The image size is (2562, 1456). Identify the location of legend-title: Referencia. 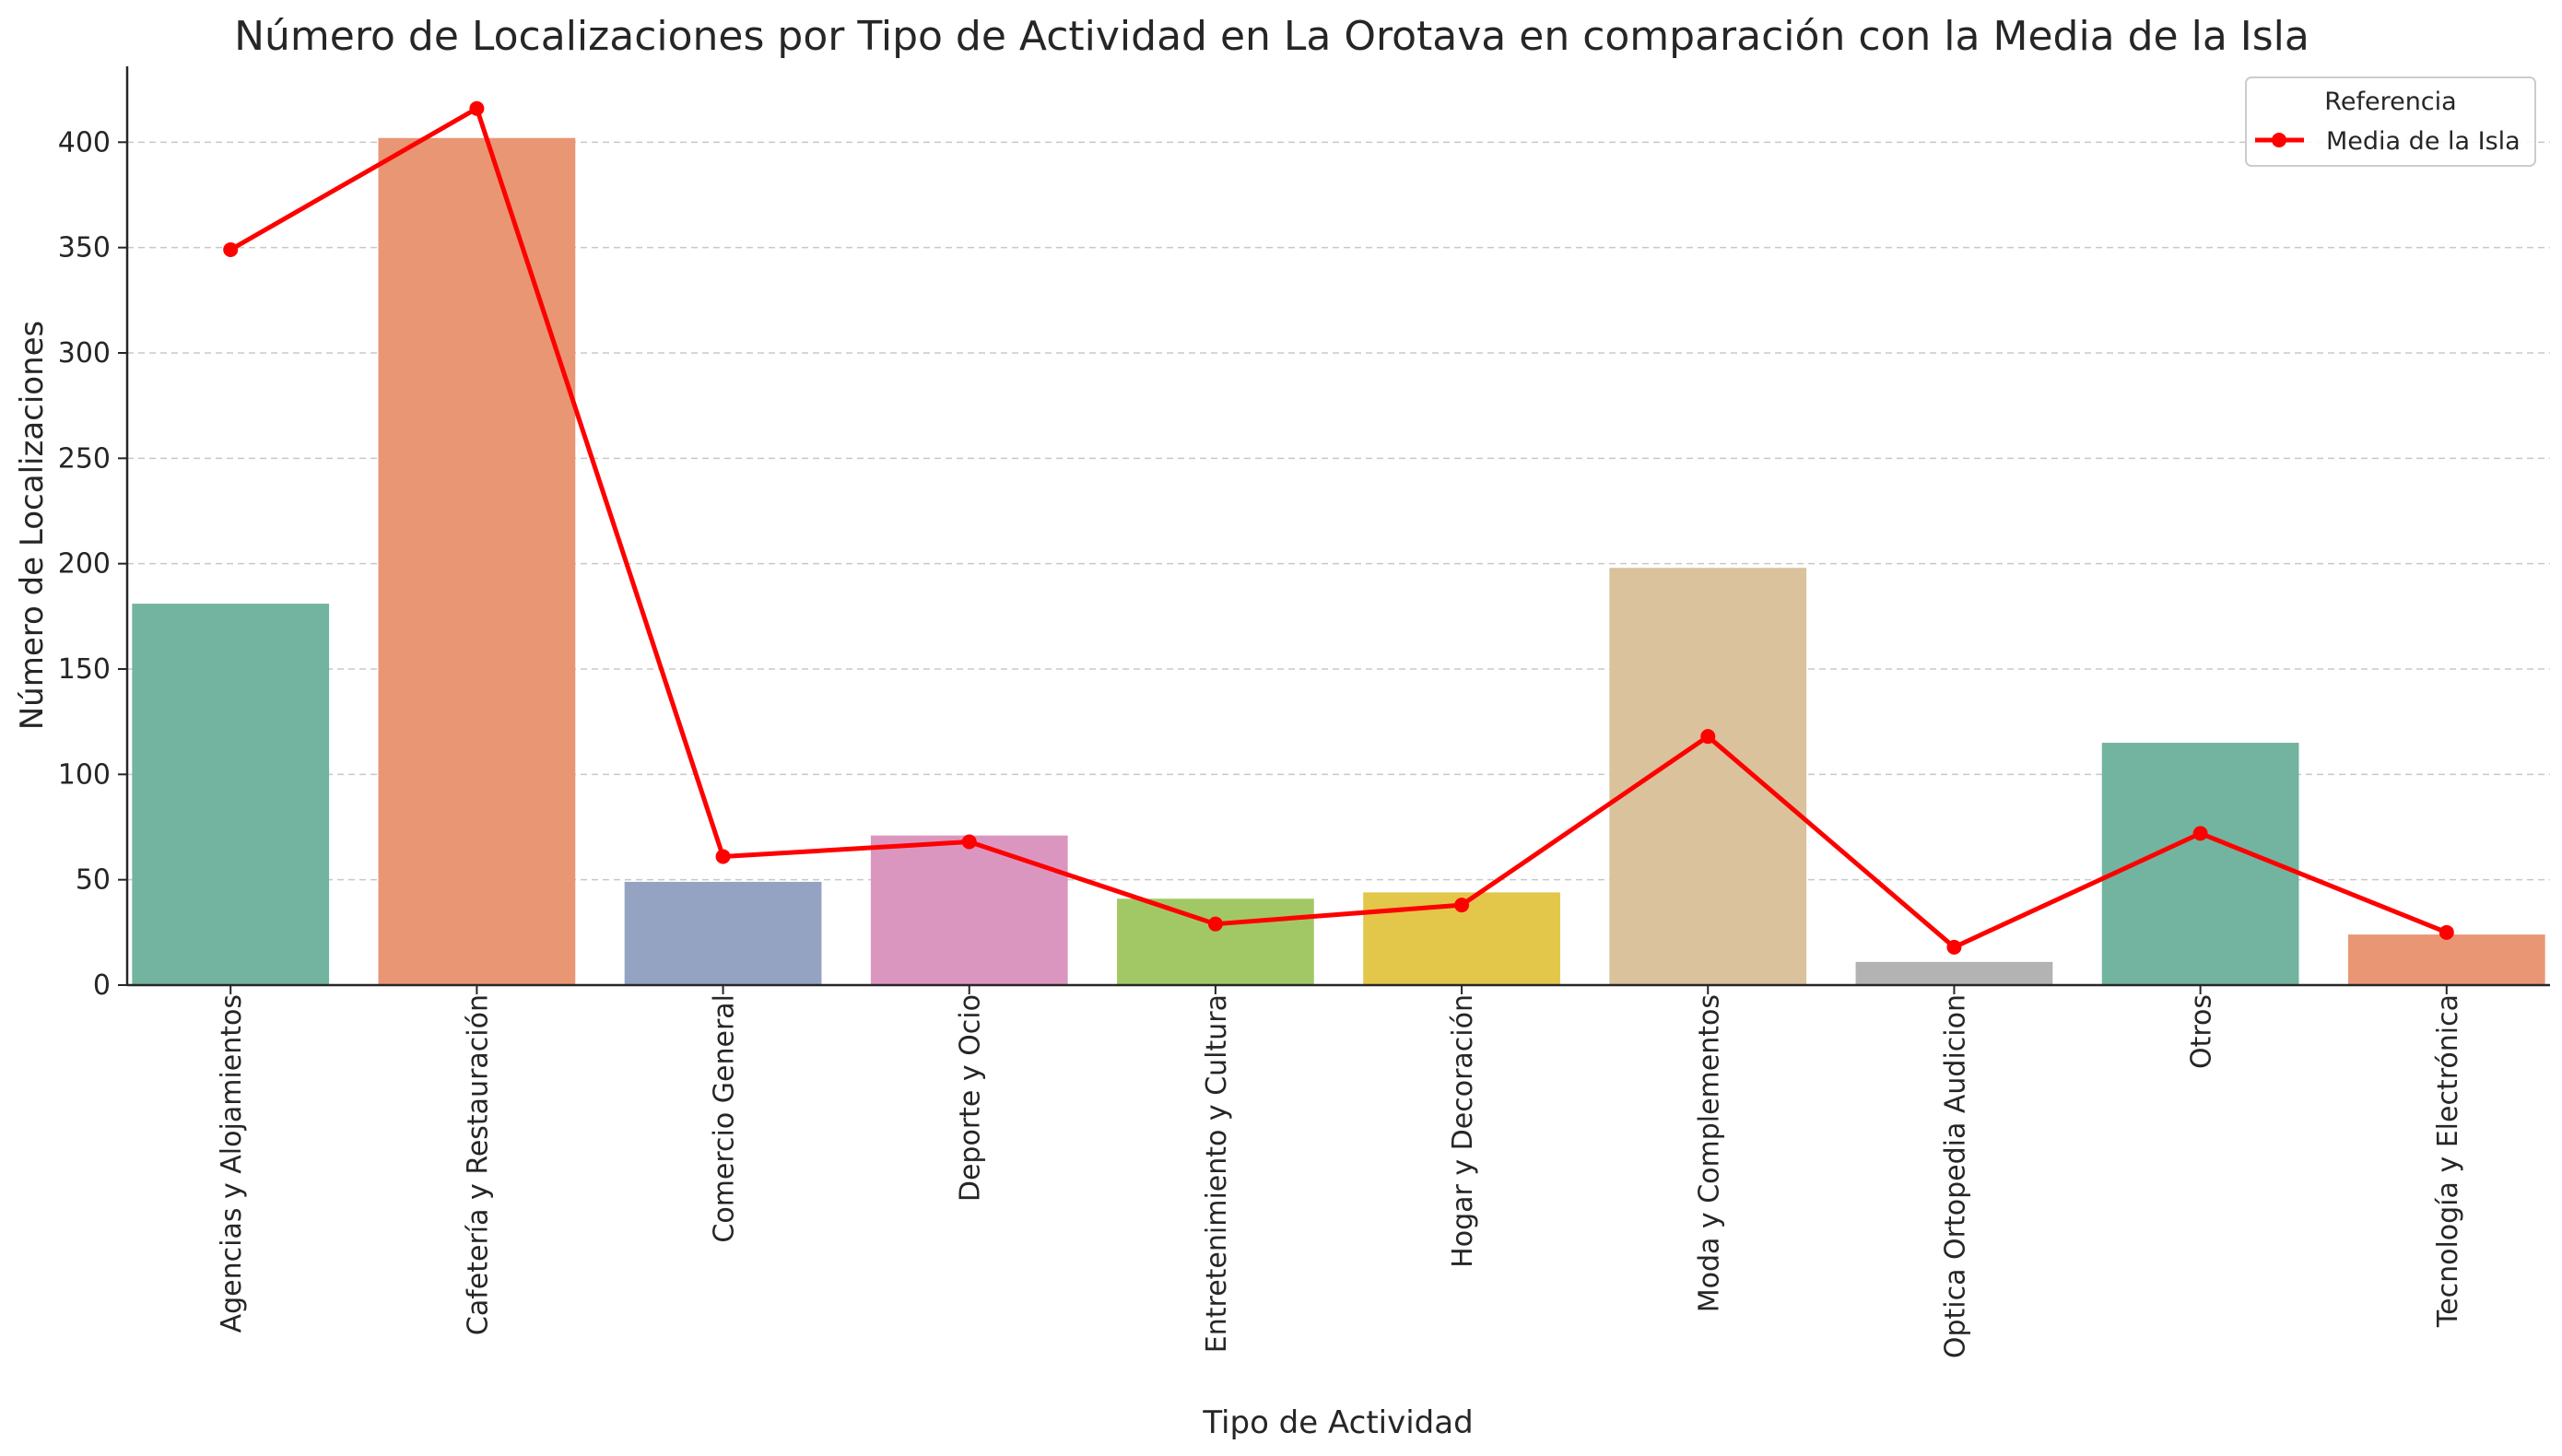
(2390, 102).